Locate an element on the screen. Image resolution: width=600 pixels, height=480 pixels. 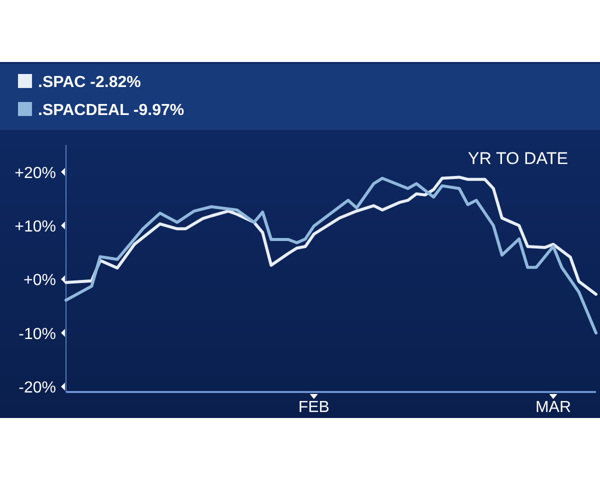
y-tick-label: +20% is located at coordinates (35, 173).